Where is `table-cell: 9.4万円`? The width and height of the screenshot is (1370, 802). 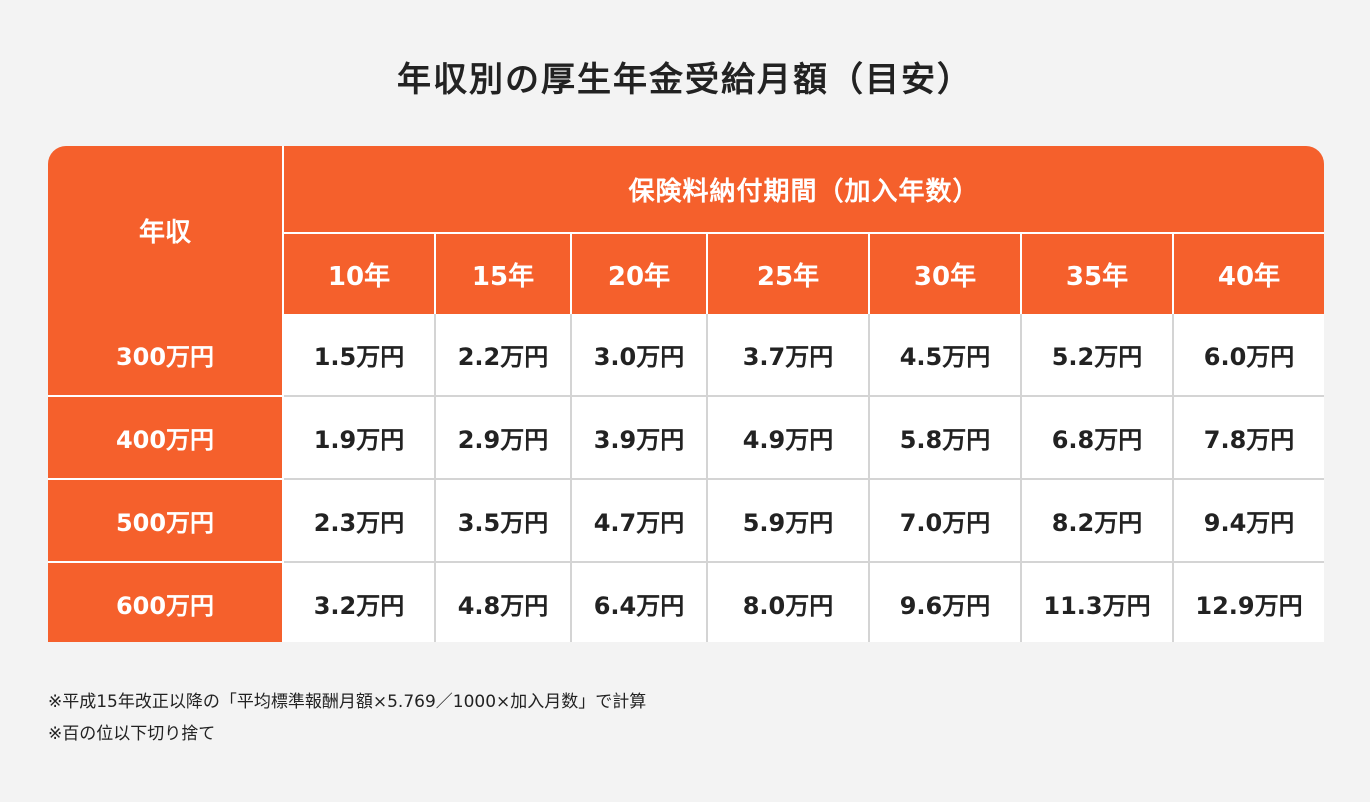 table-cell: 9.4万円 is located at coordinates (1248, 520).